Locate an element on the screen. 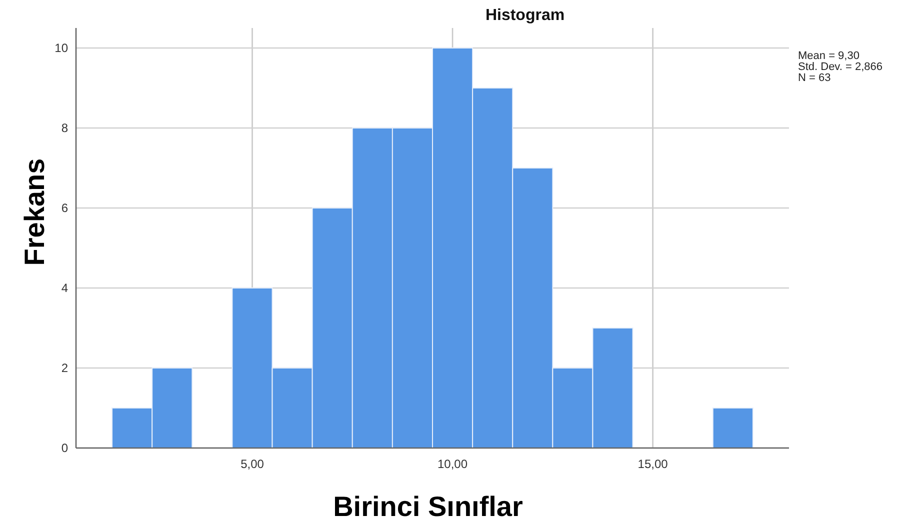 The width and height of the screenshot is (903, 524). y-tick-label: 6 is located at coordinates (64, 208).